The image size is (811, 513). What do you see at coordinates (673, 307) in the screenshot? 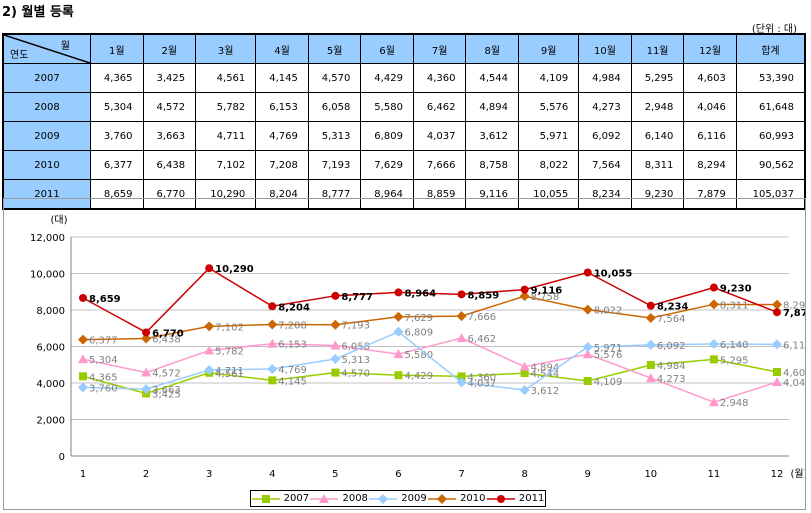
I see `data-label-2011: 8,234` at bounding box center [673, 307].